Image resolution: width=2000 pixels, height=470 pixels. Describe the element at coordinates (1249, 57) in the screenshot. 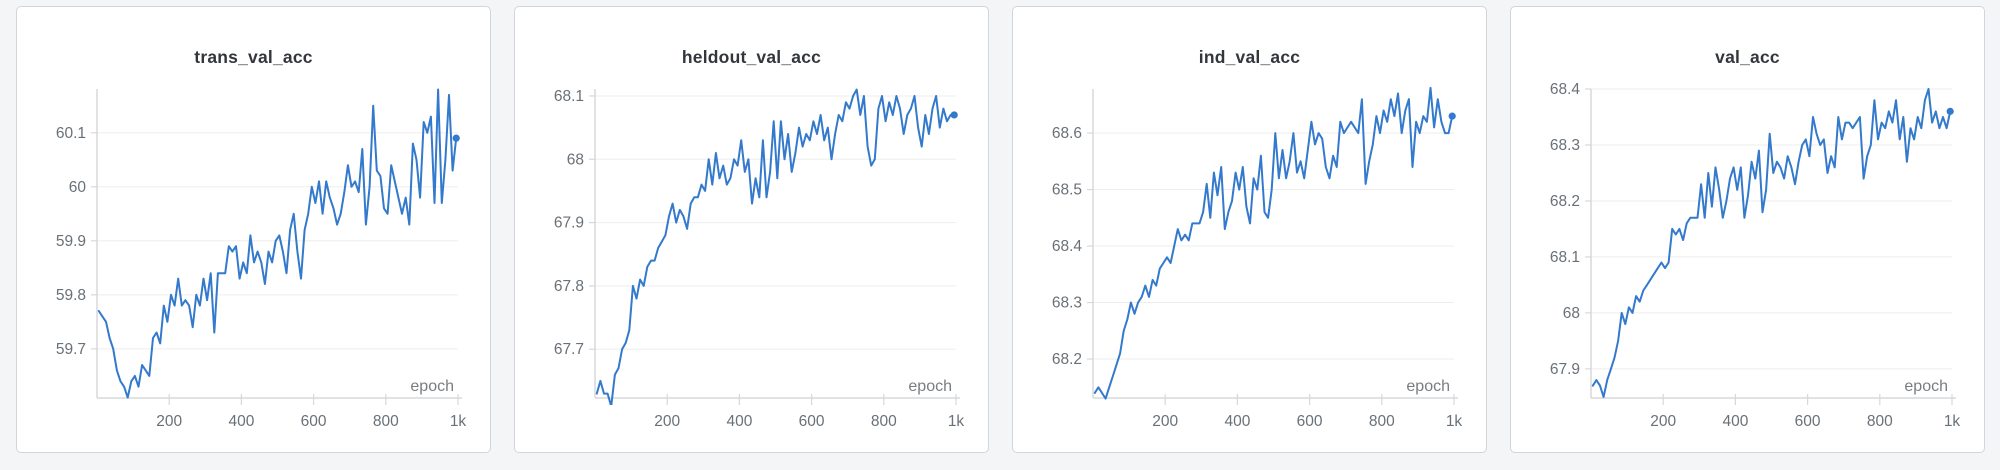

I see `chart-title: ind_val_acc` at that location.